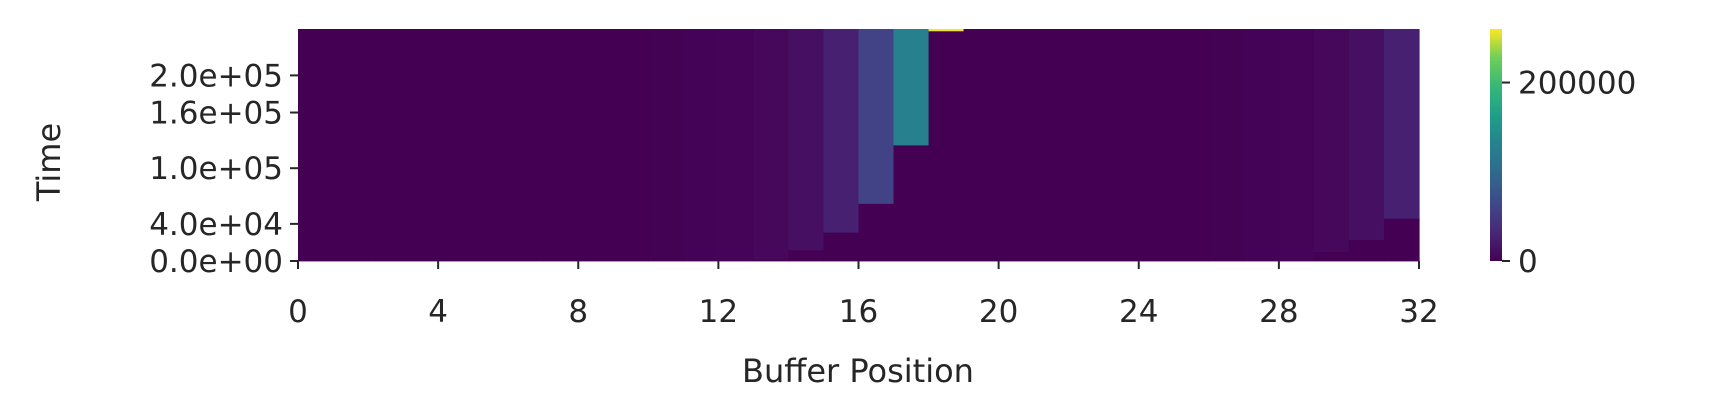 Image resolution: width=1712 pixels, height=420 pixels. I want to click on x-axis: 0 4 8 12 16 20 24 28 32, so click(863, 295).